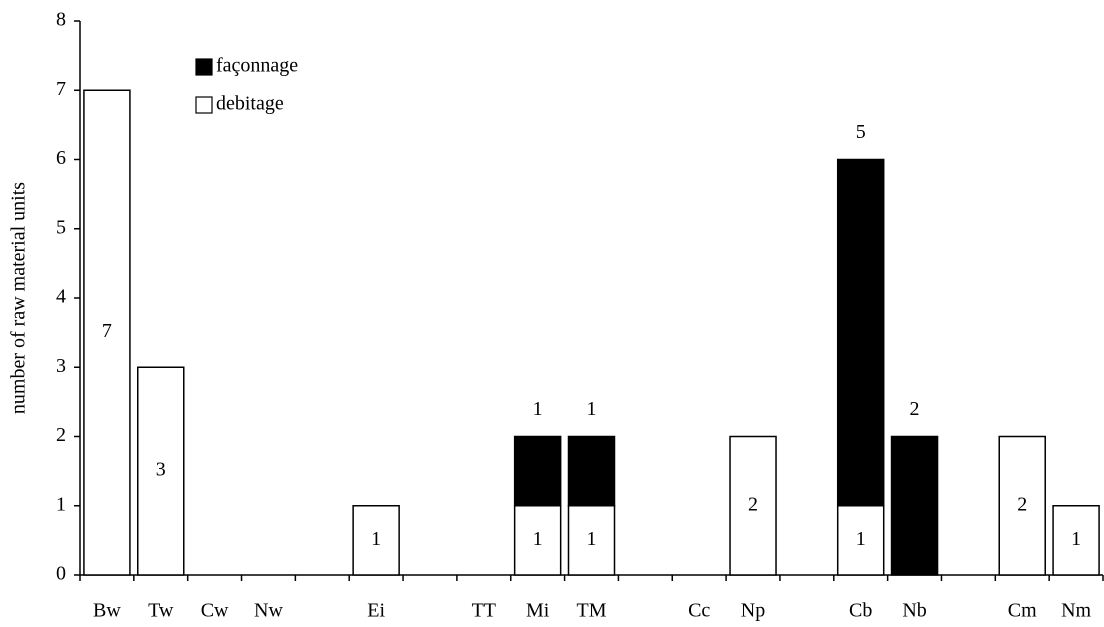  I want to click on x-tick-label: Cc, so click(699, 611).